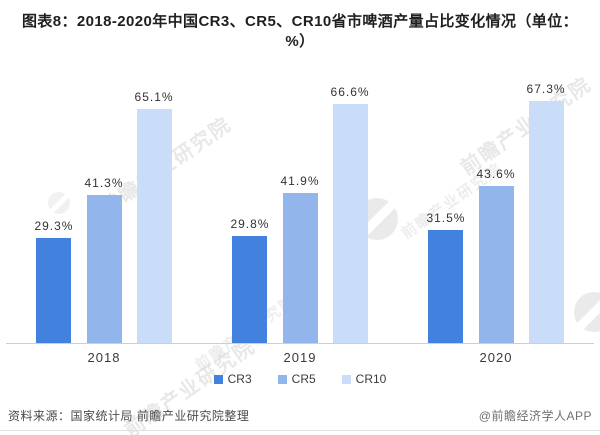 The height and width of the screenshot is (435, 600). I want to click on bar-value-label: 31.5%, so click(446, 217).